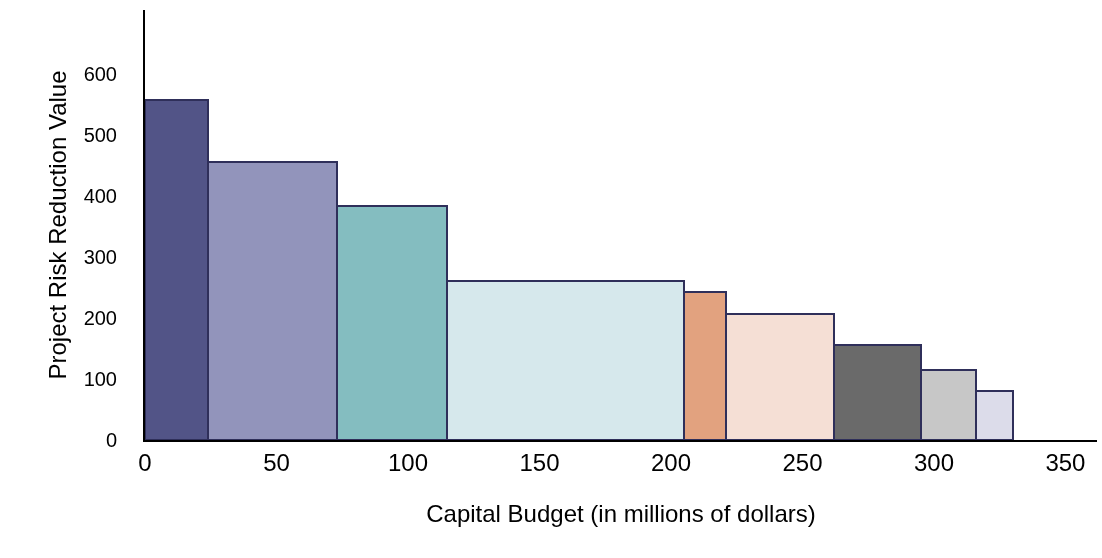 The height and width of the screenshot is (558, 1102). Describe the element at coordinates (1065, 462) in the screenshot. I see `x-tick-label: 350` at that location.